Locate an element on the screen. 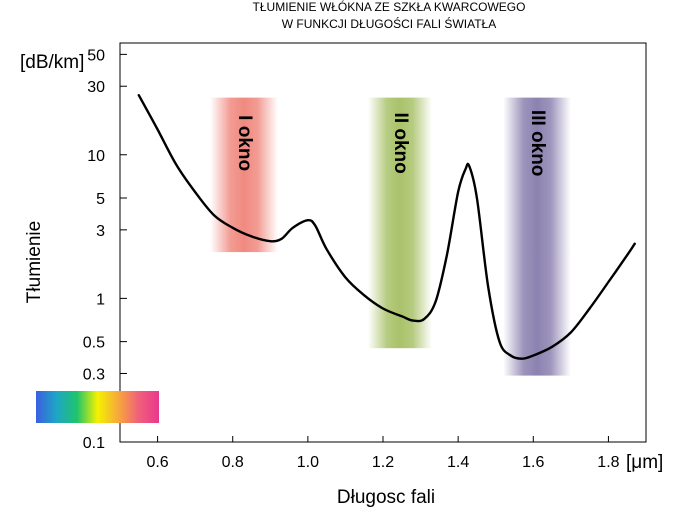  x-axis-label: Długosc fali is located at coordinates (386, 497).